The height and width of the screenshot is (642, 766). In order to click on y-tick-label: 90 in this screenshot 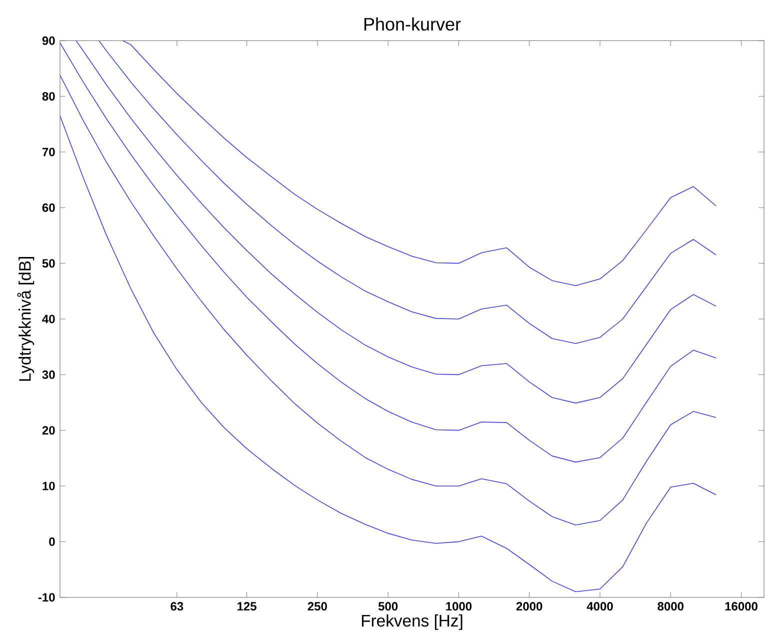, I will do `click(48, 40)`.